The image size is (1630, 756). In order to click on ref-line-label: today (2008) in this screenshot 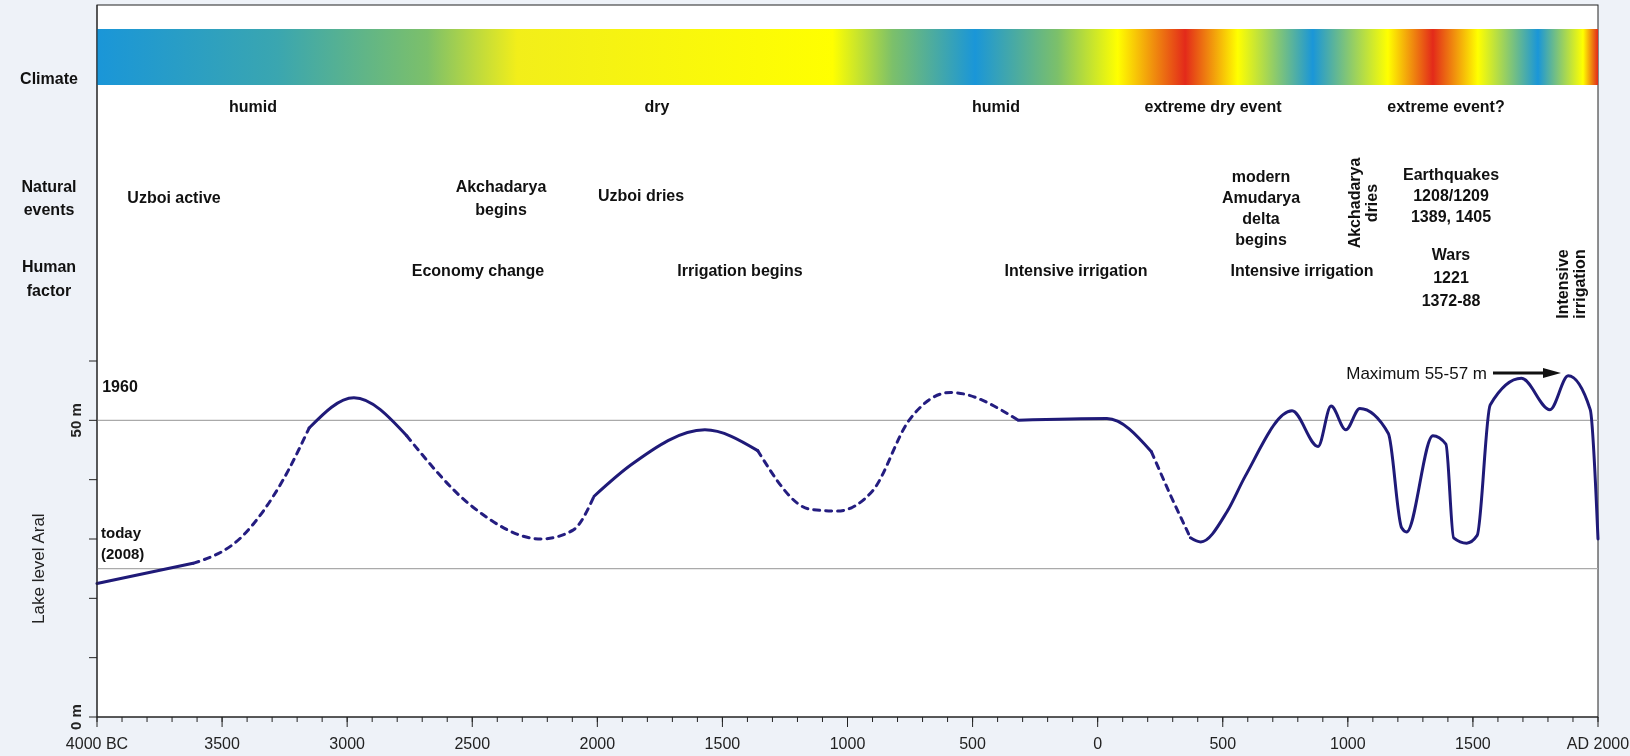, I will do `click(123, 542)`.